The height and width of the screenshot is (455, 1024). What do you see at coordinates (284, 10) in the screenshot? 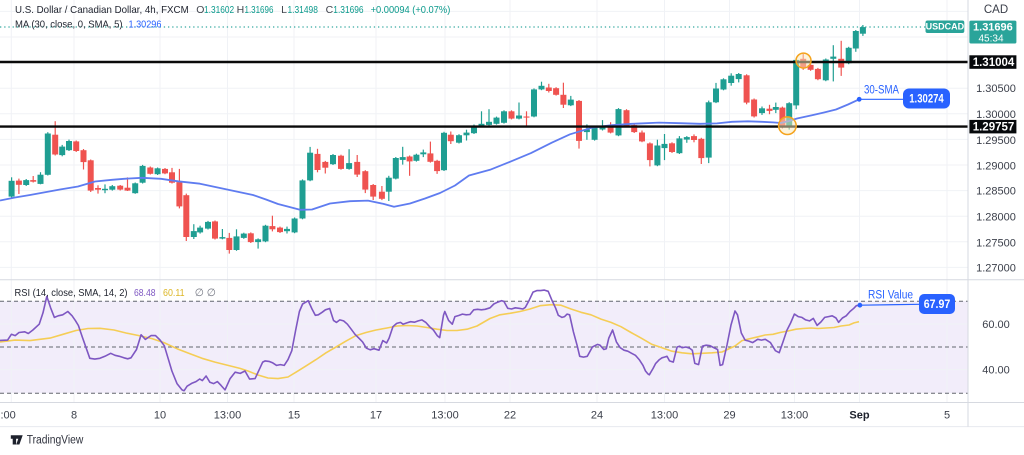
I see `svg-text: L` at bounding box center [284, 10].